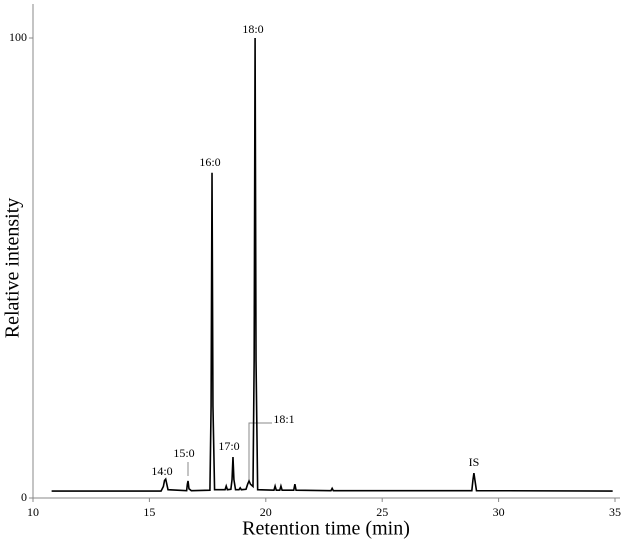 The image size is (624, 543). I want to click on x-tick-label: 20, so click(266, 512).